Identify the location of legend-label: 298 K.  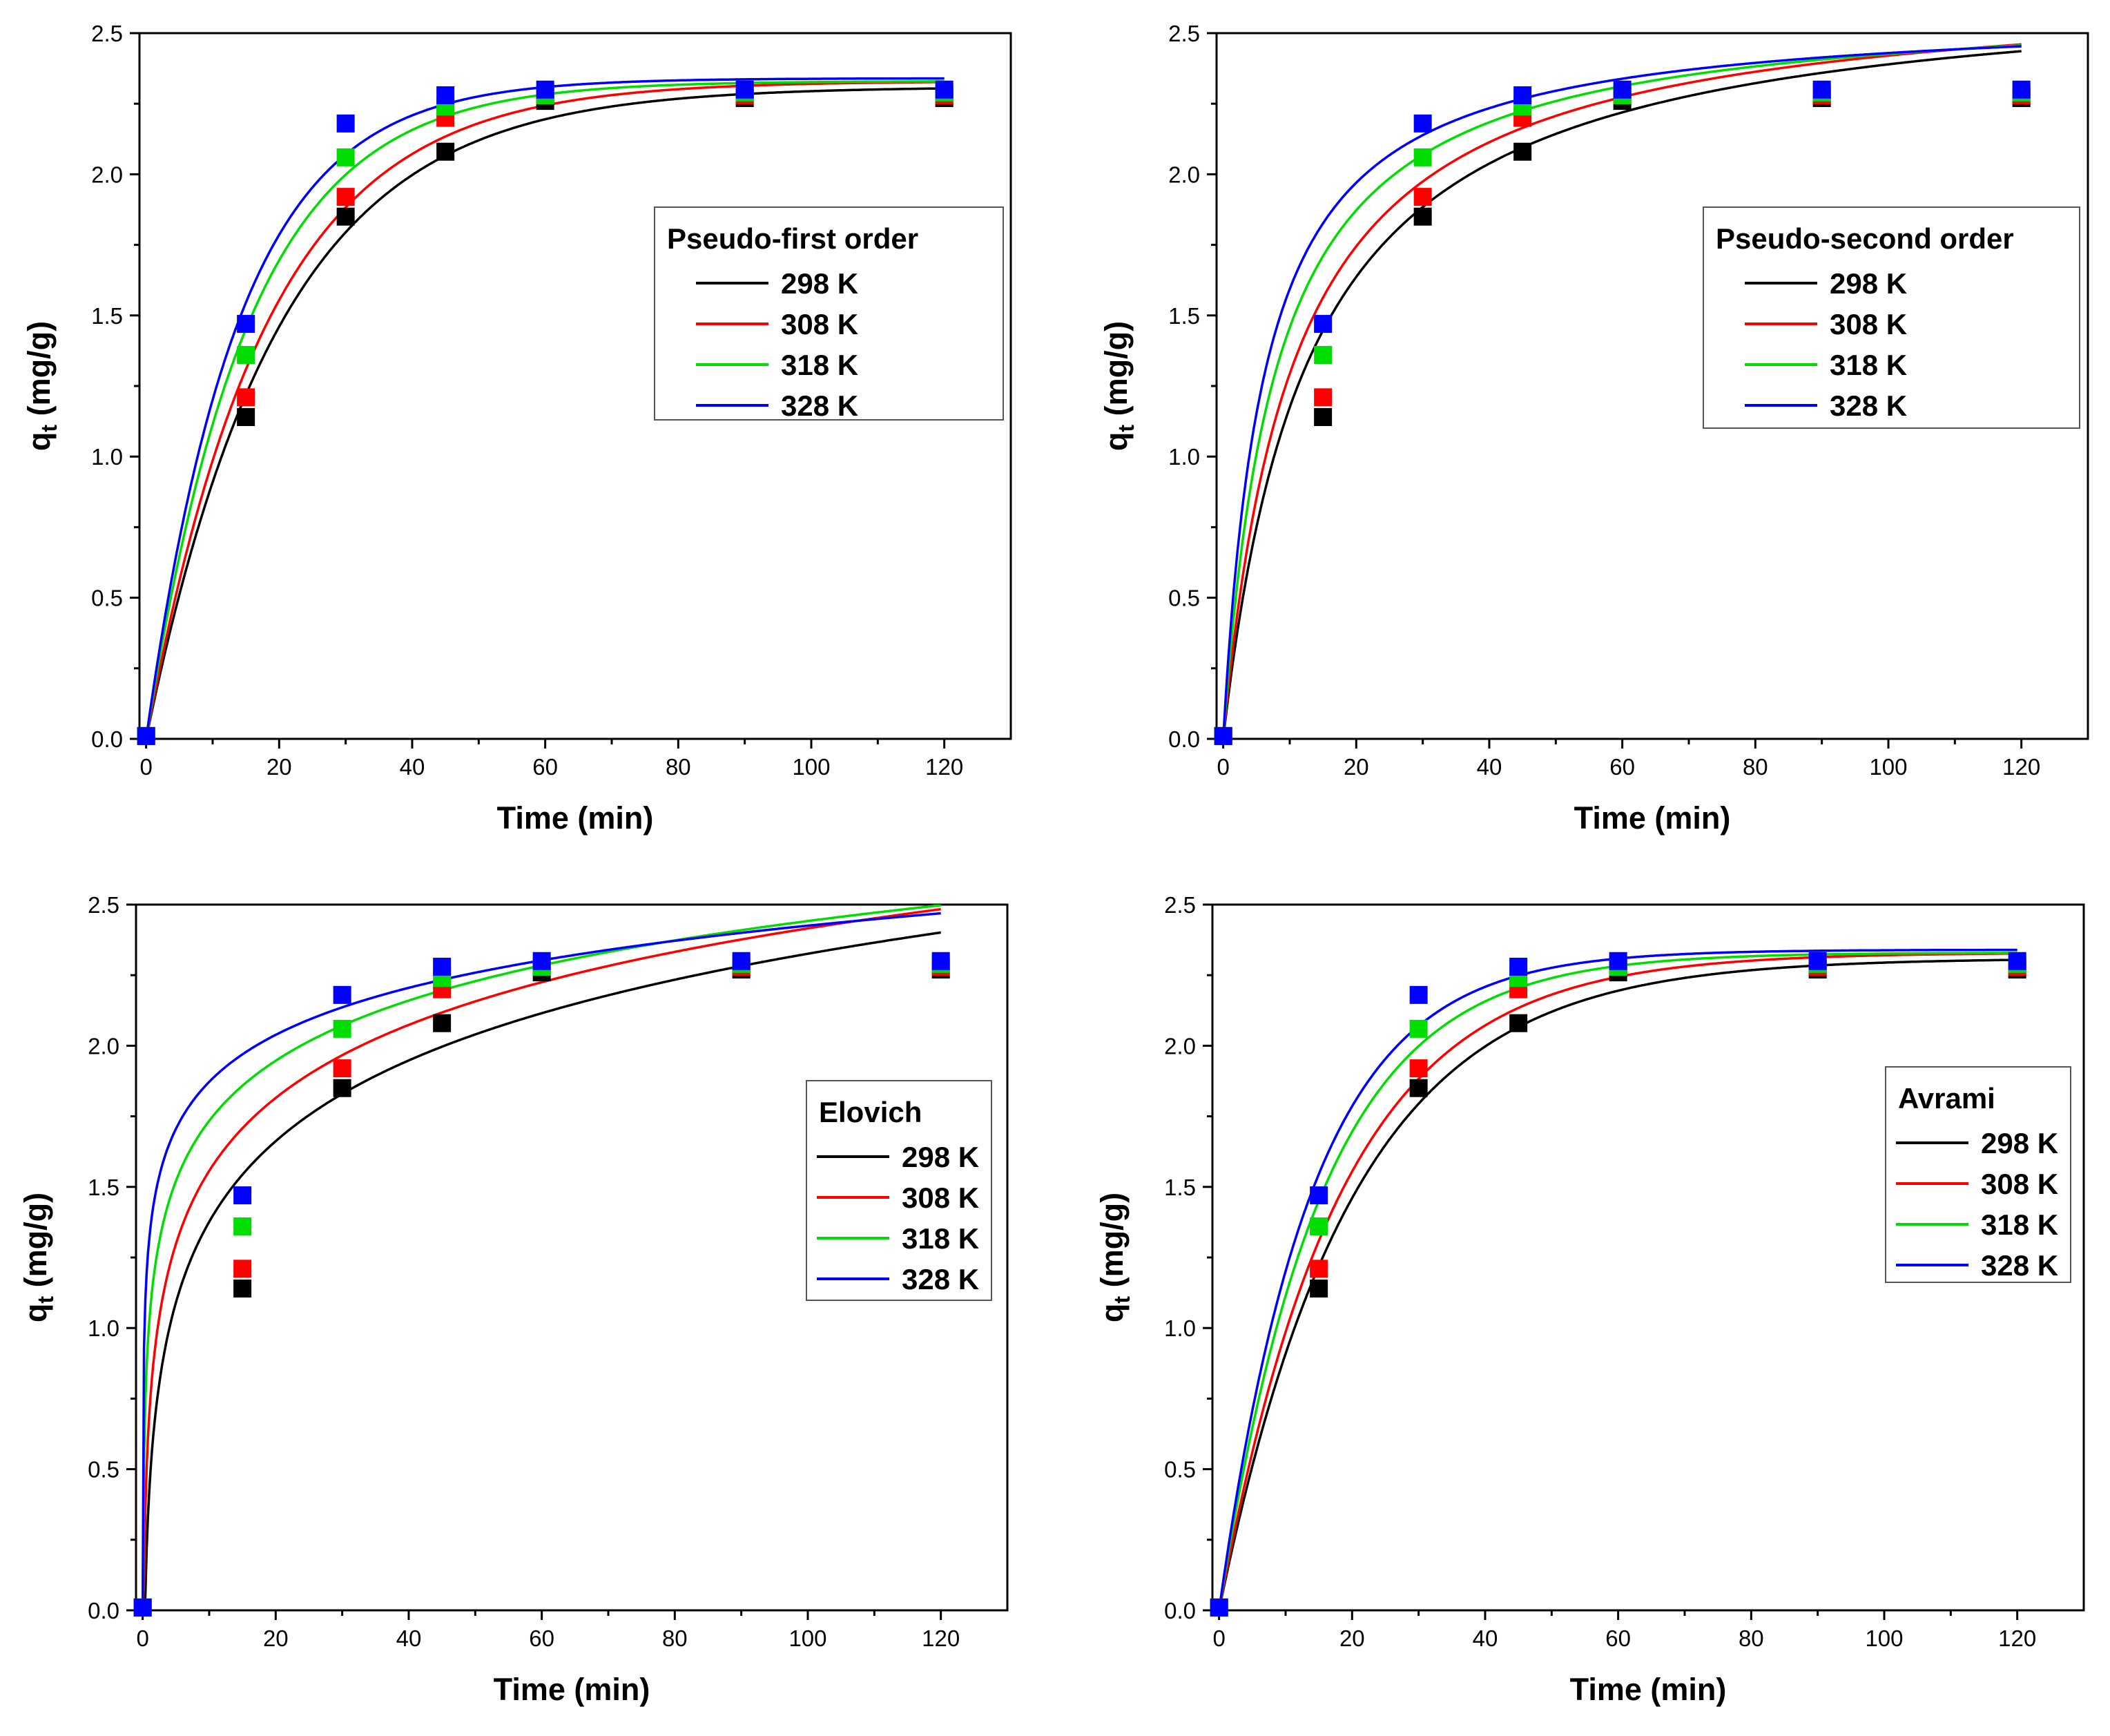
(941, 1157).